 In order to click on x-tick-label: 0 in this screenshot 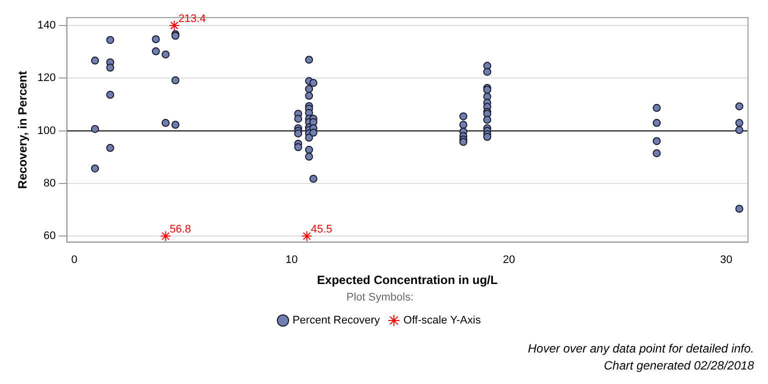, I will do `click(74, 260)`.